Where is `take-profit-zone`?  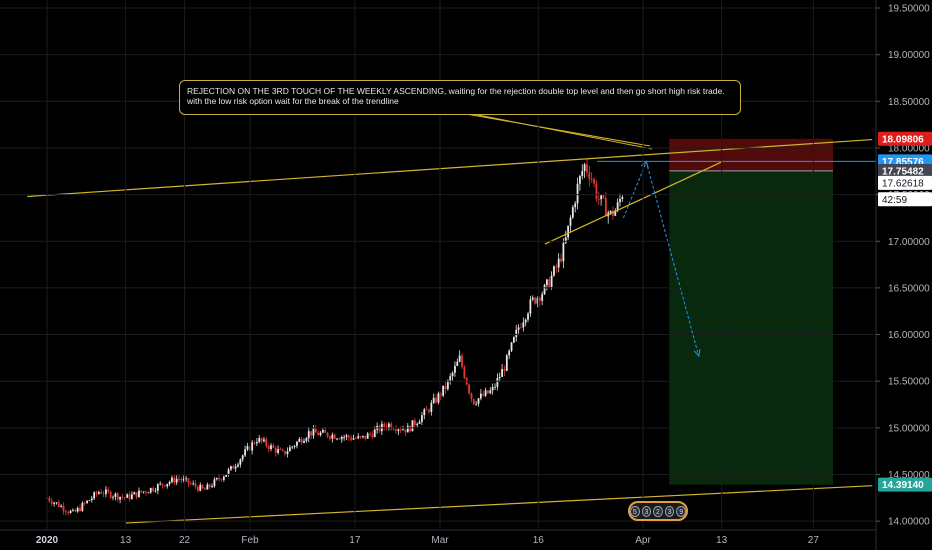
take-profit-zone is located at coordinates (751, 327).